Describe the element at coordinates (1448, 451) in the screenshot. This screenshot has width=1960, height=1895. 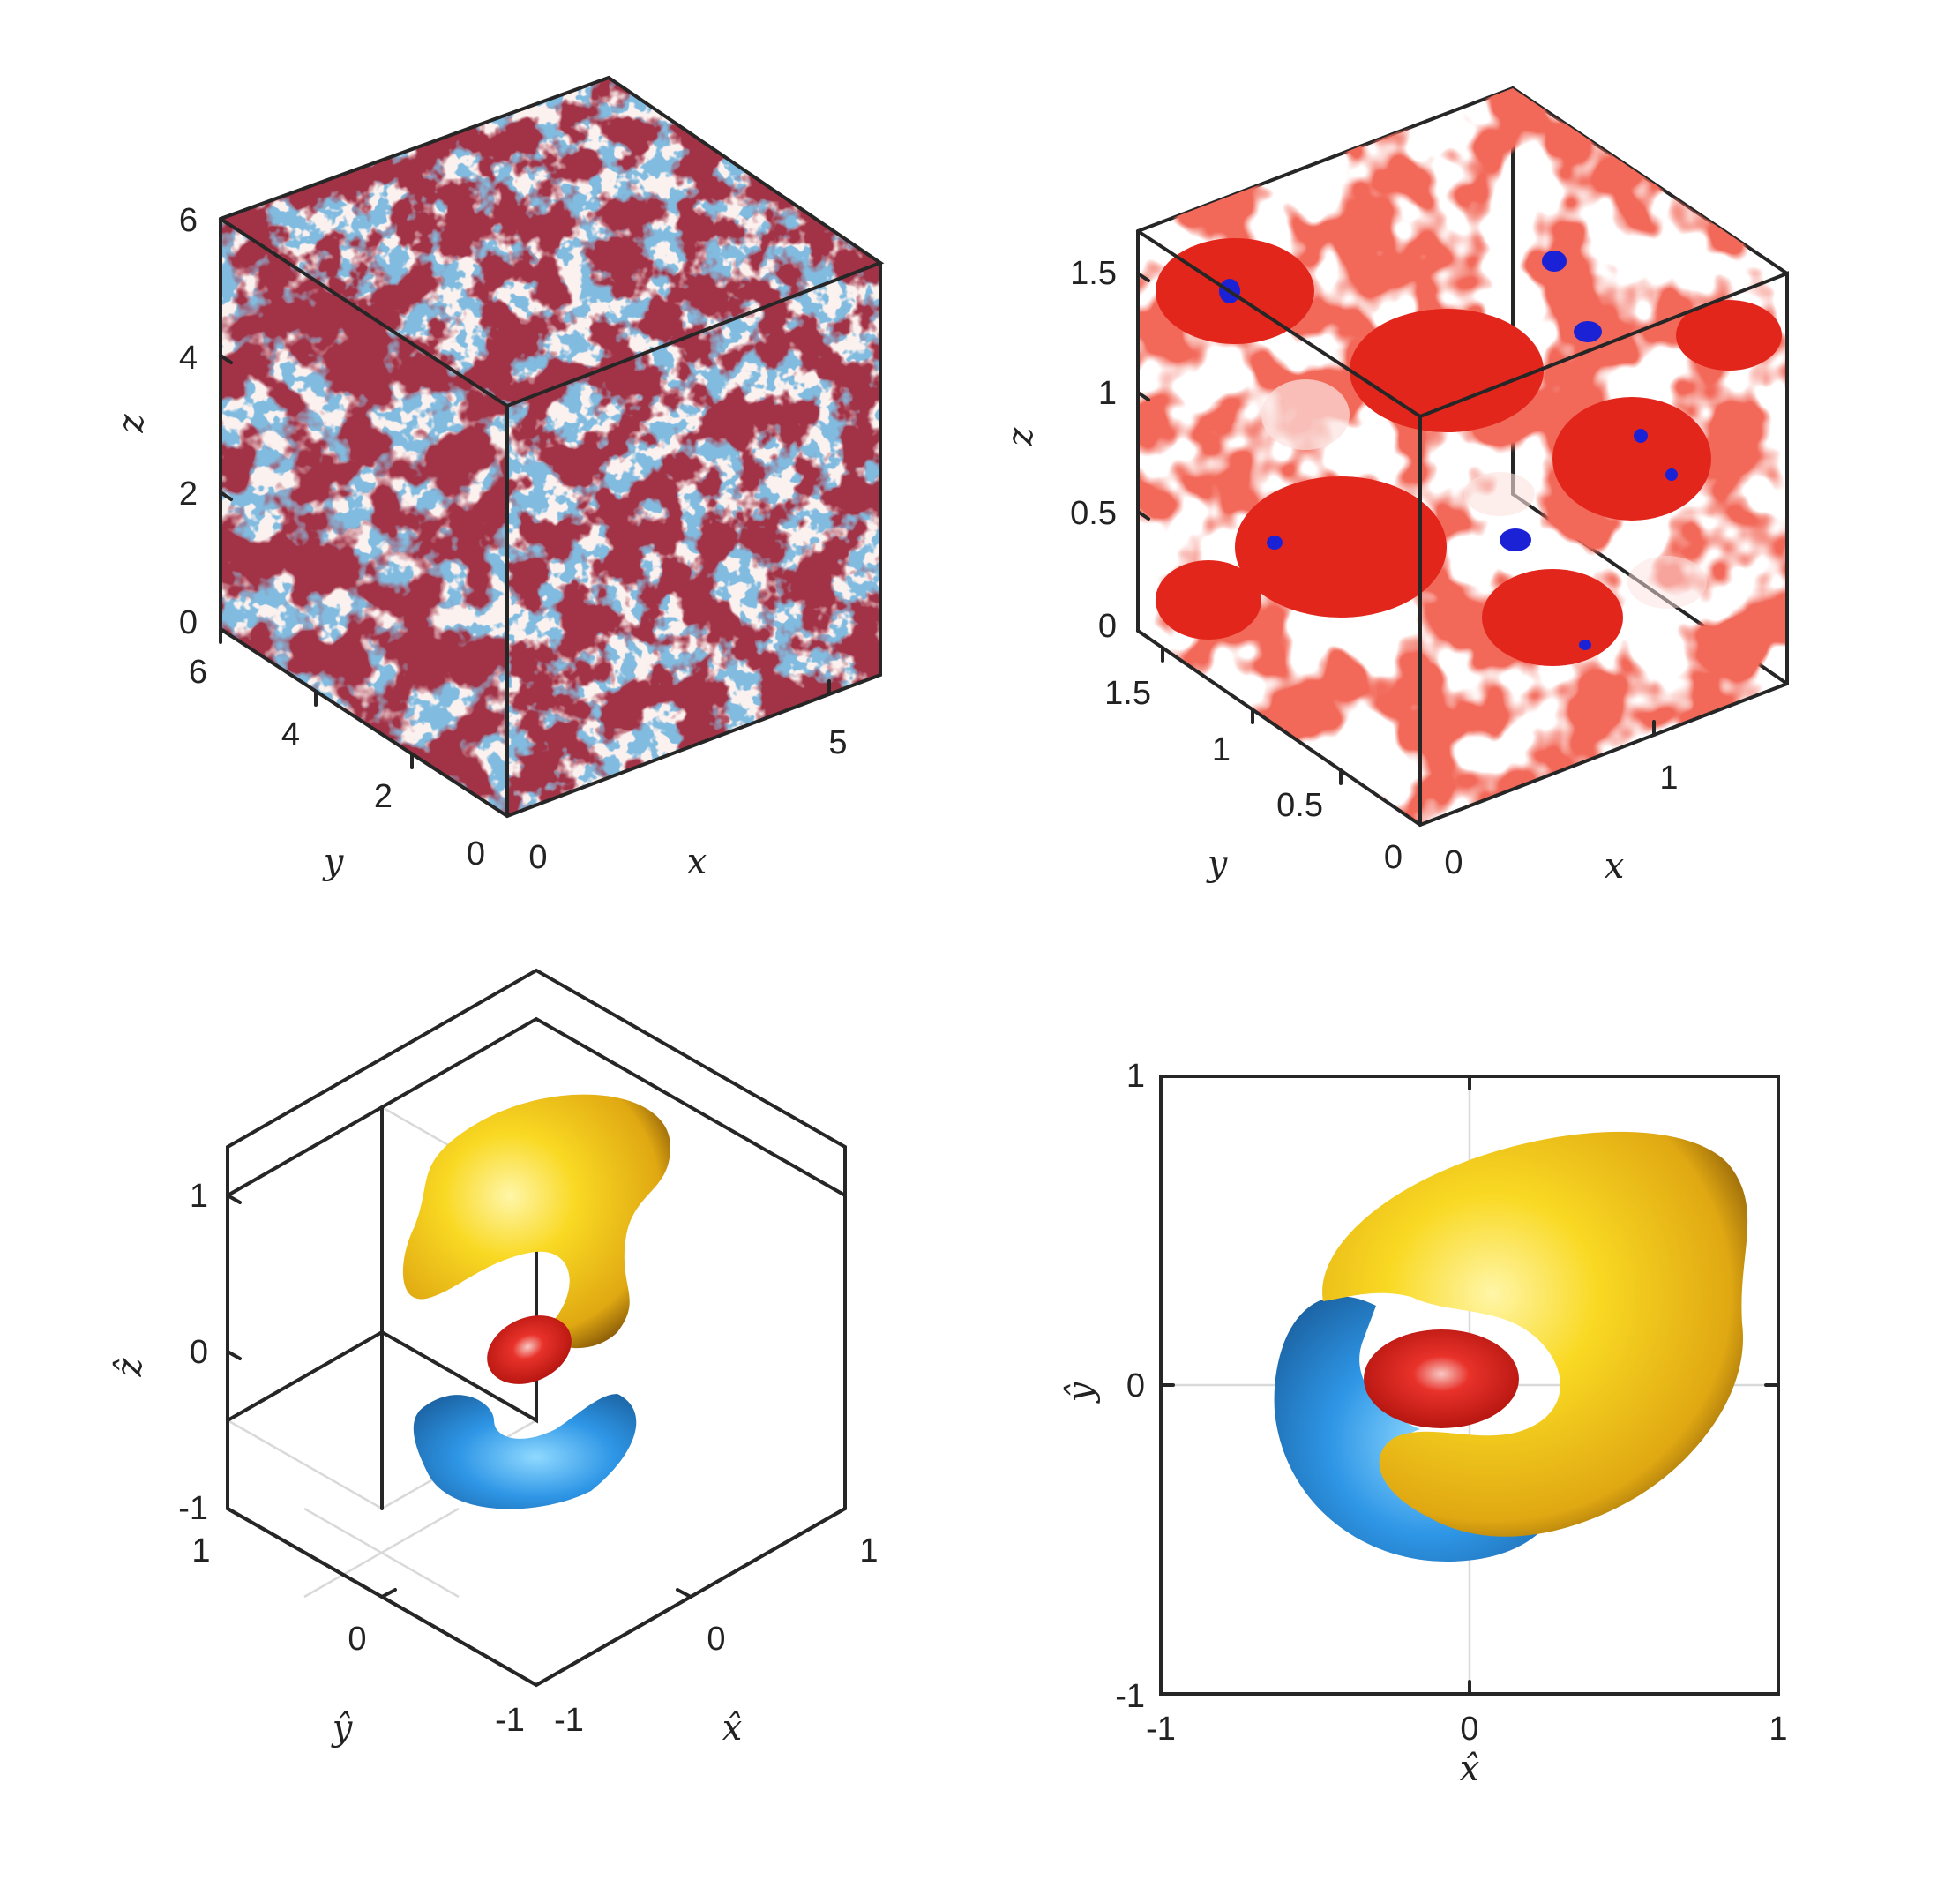
I see `blue-isosurfaces` at that location.